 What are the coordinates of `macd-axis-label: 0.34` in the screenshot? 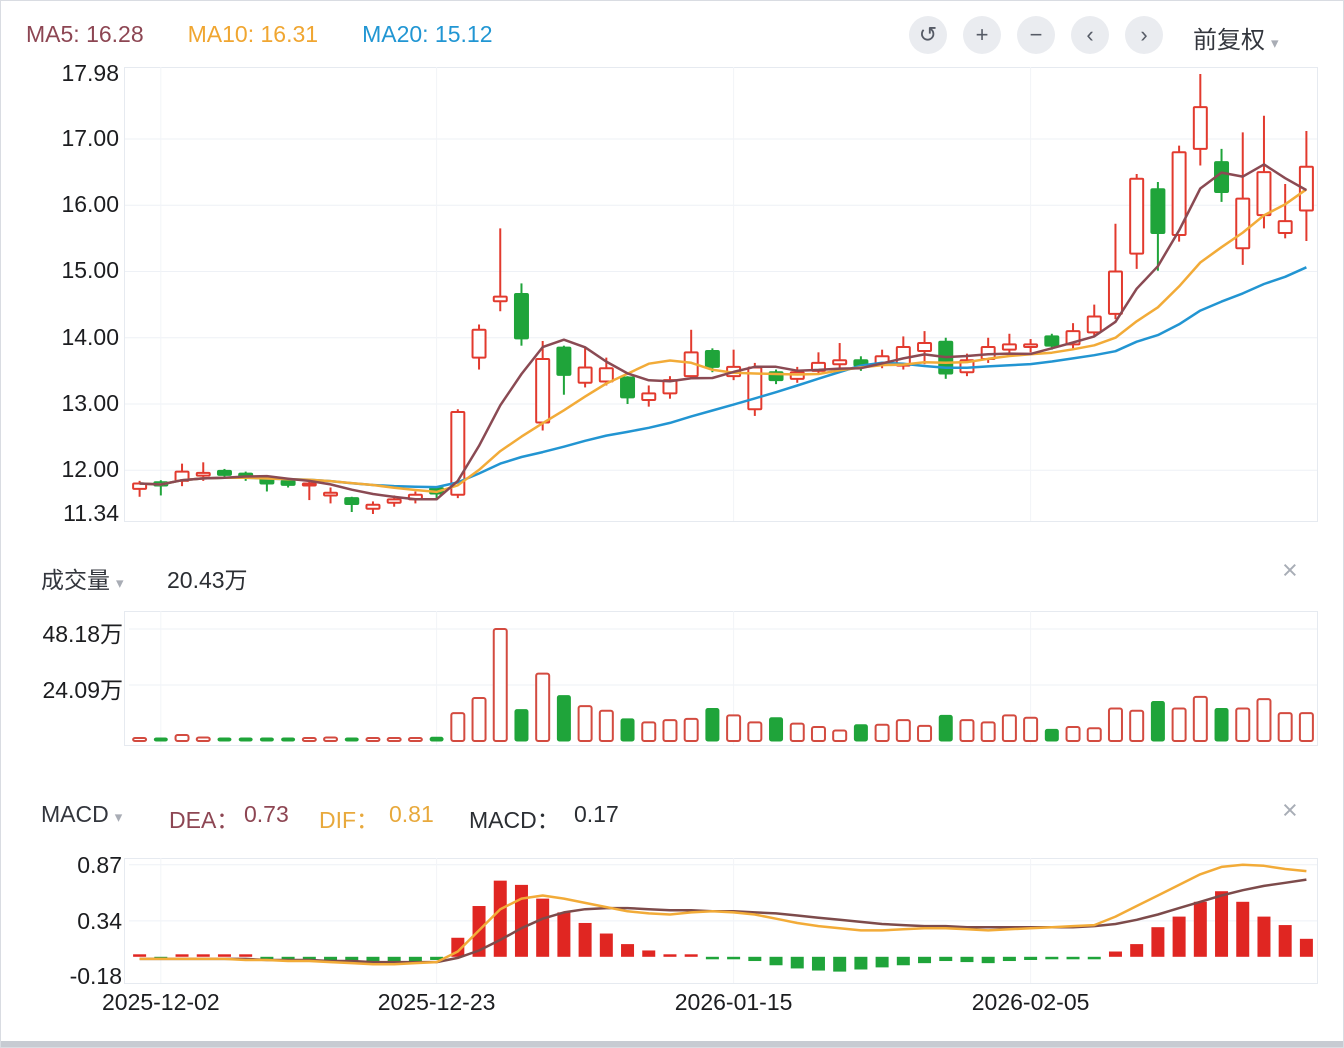 It's located at (99, 920).